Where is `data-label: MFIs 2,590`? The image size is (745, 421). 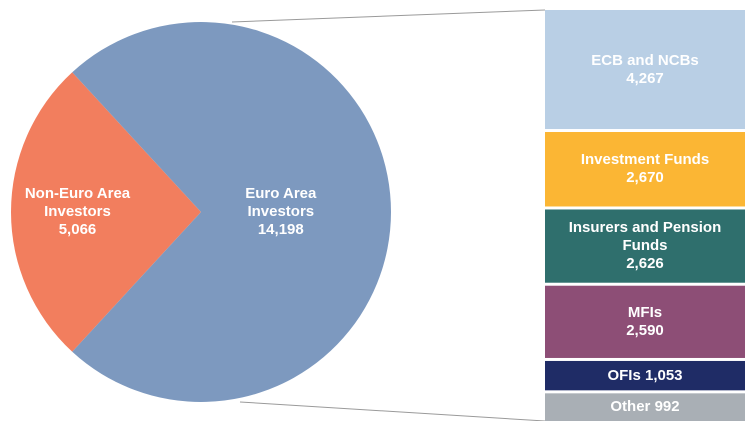 data-label: MFIs 2,590 is located at coordinates (645, 322).